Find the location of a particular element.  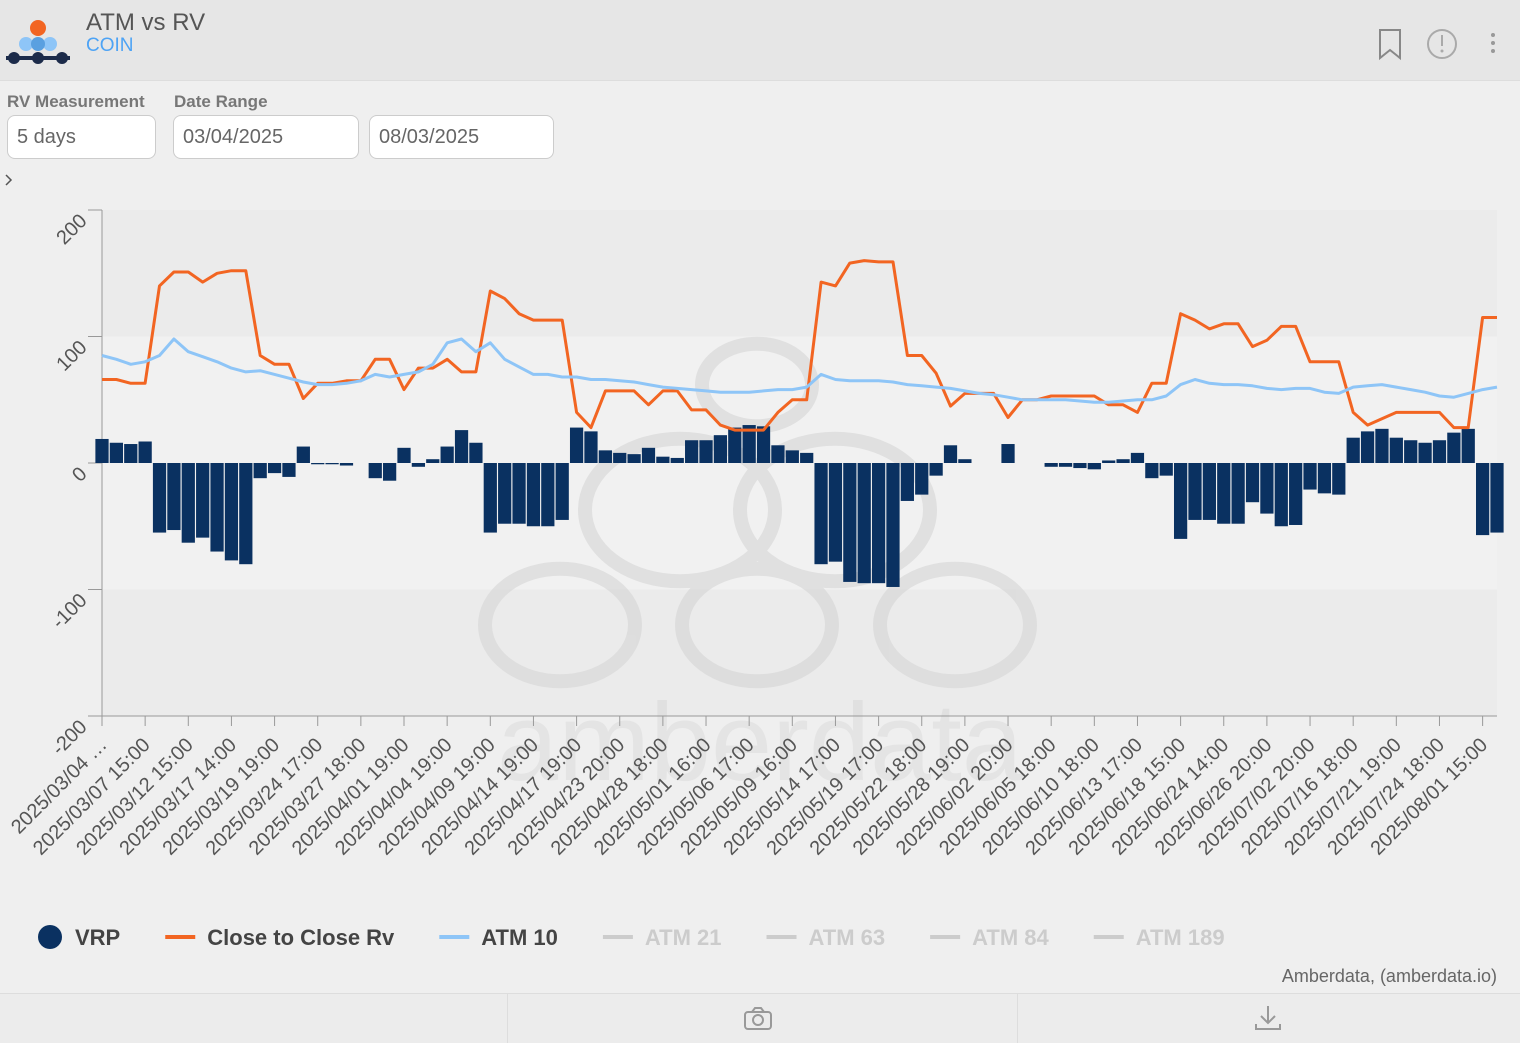

watermark: amberdata is located at coordinates (760, 742).